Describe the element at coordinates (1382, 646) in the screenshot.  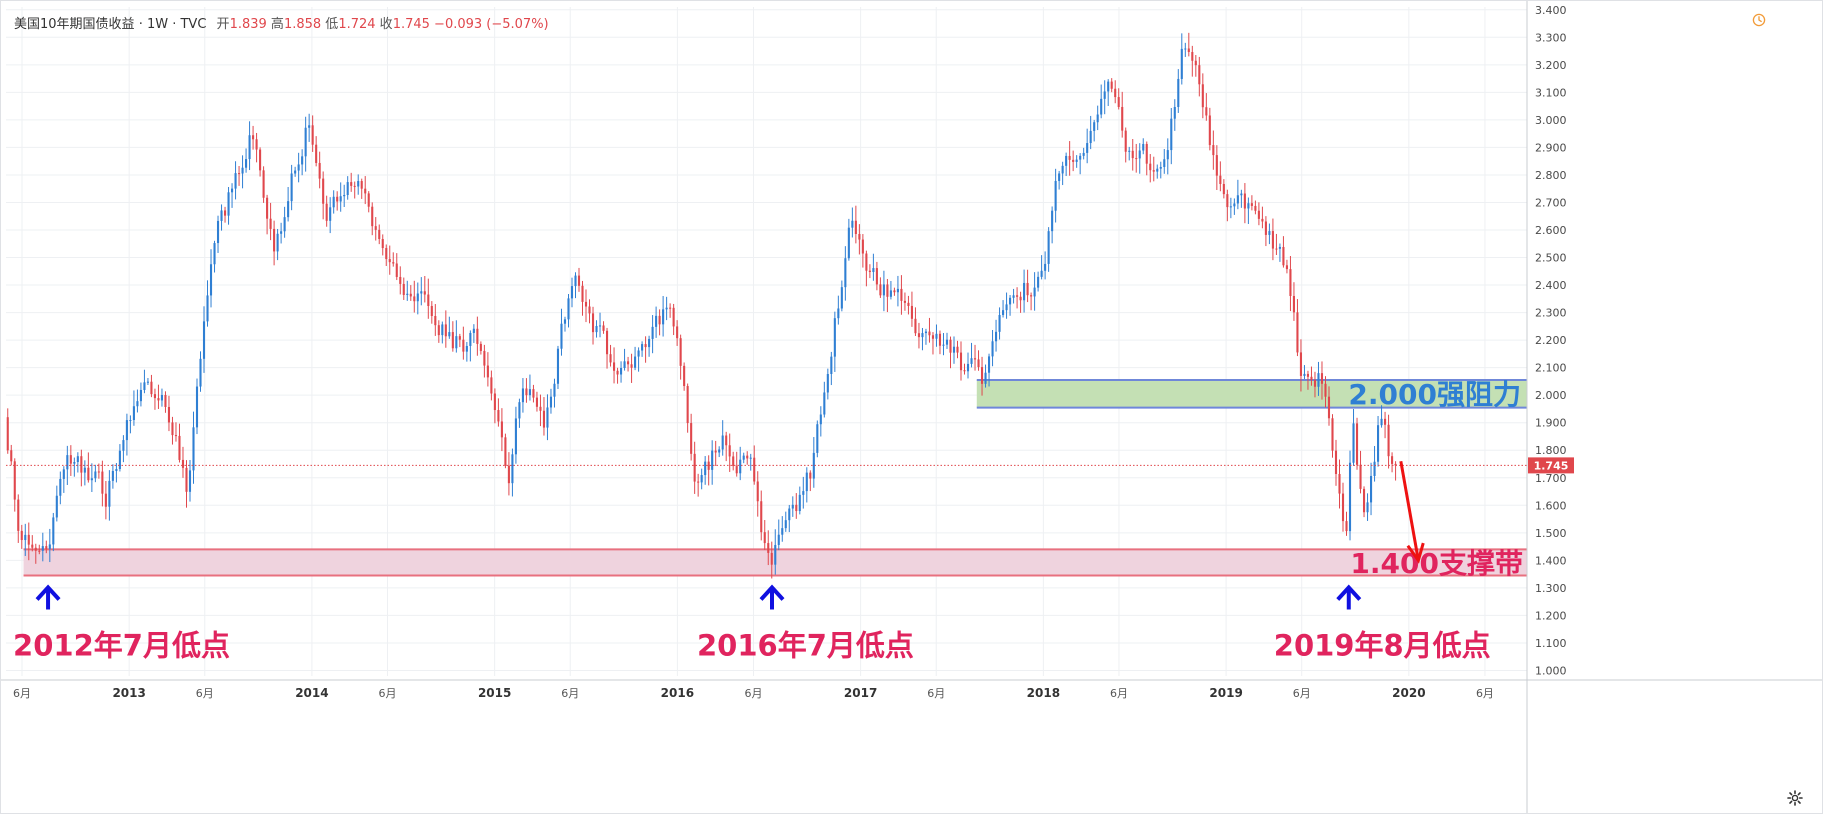
I see `low-point-label: 2019年8月低点` at that location.